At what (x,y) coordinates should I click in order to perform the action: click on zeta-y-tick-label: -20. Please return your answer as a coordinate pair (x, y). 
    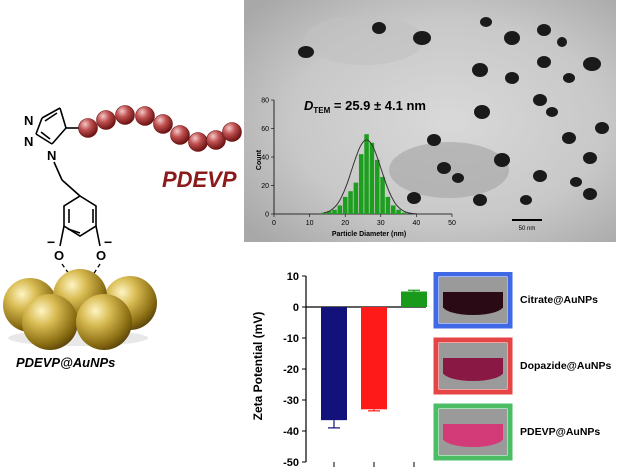
    Looking at the image, I should click on (291, 370).